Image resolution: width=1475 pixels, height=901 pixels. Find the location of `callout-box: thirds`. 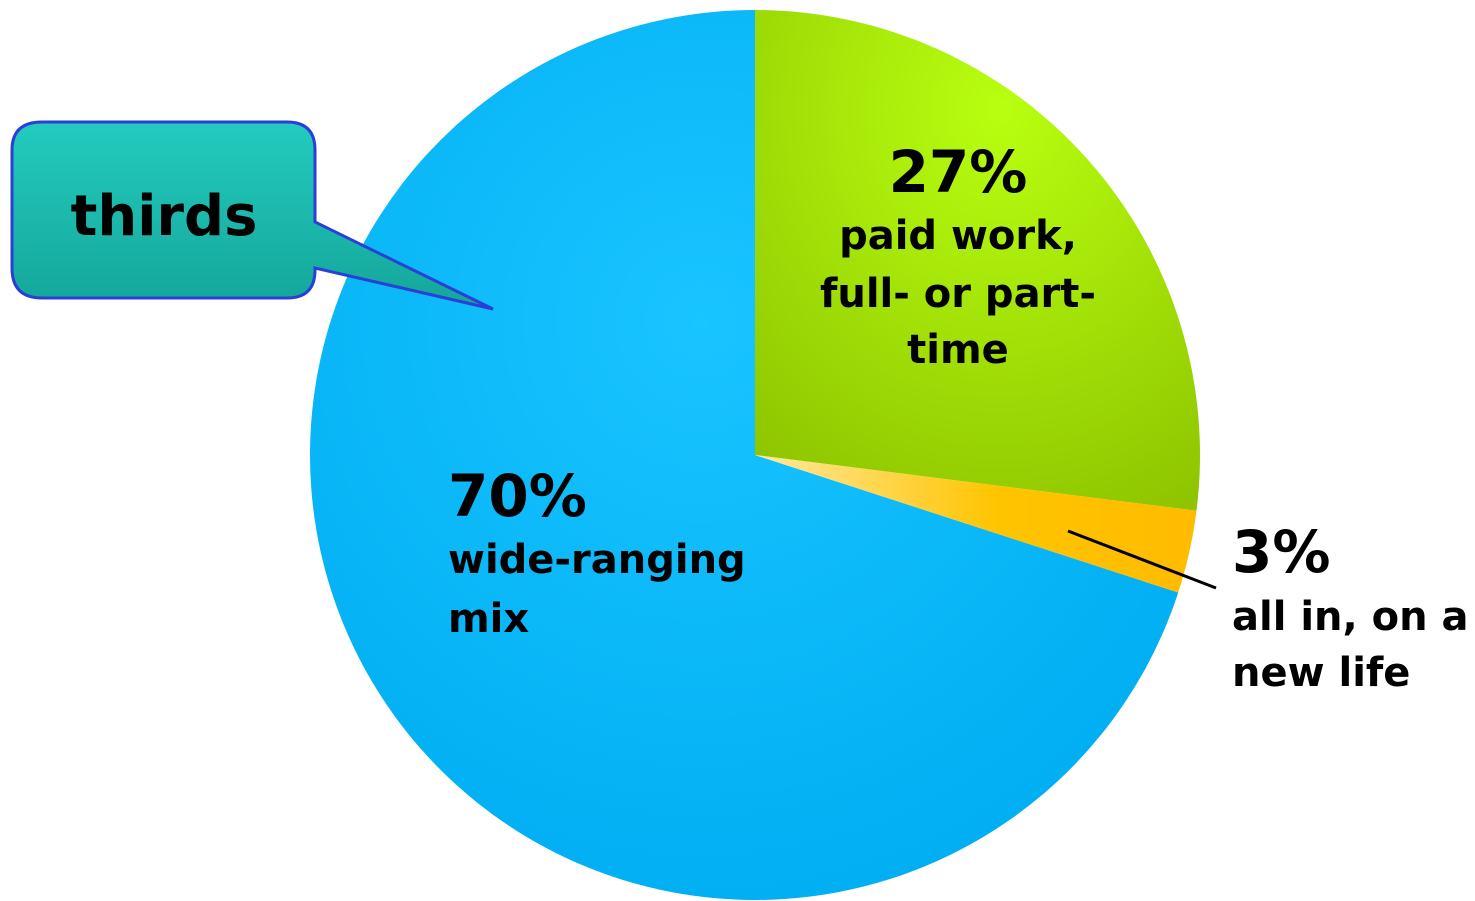

callout-box: thirds is located at coordinates (252, 215).